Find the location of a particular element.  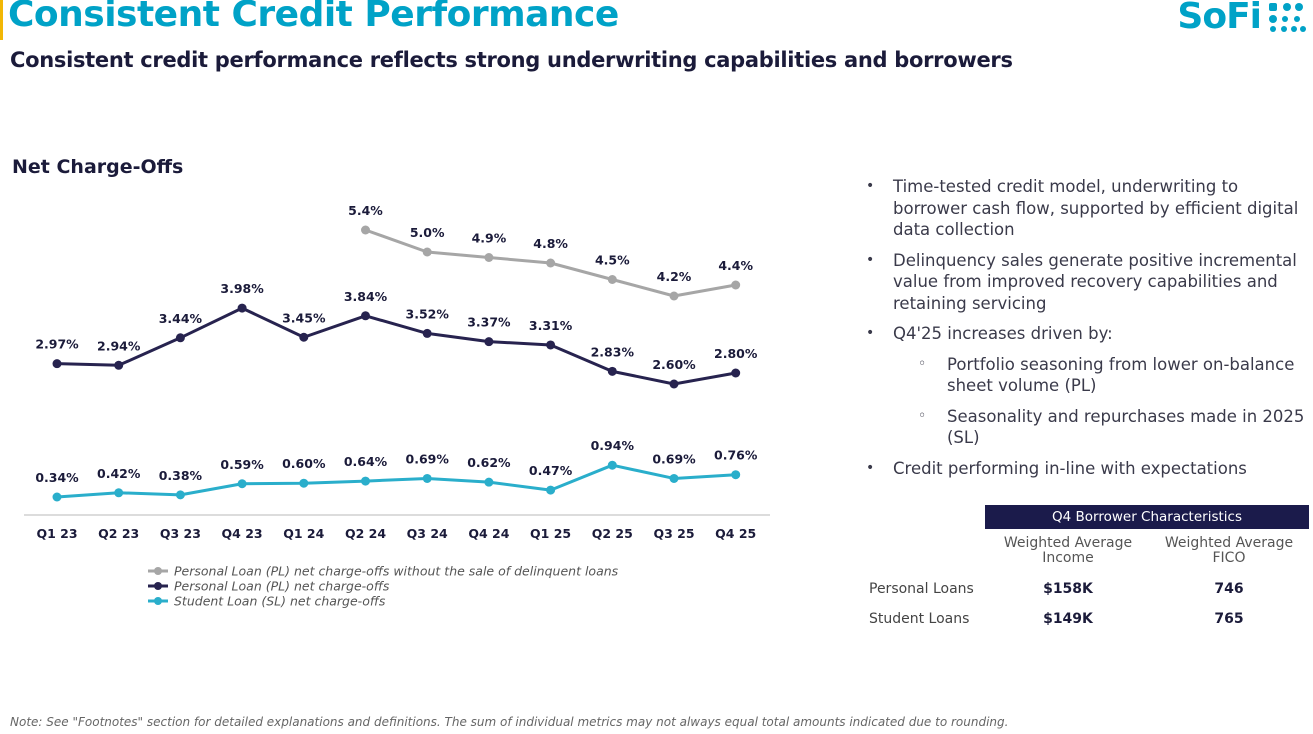

x-tick-label: Q4 23 is located at coordinates (242, 533).